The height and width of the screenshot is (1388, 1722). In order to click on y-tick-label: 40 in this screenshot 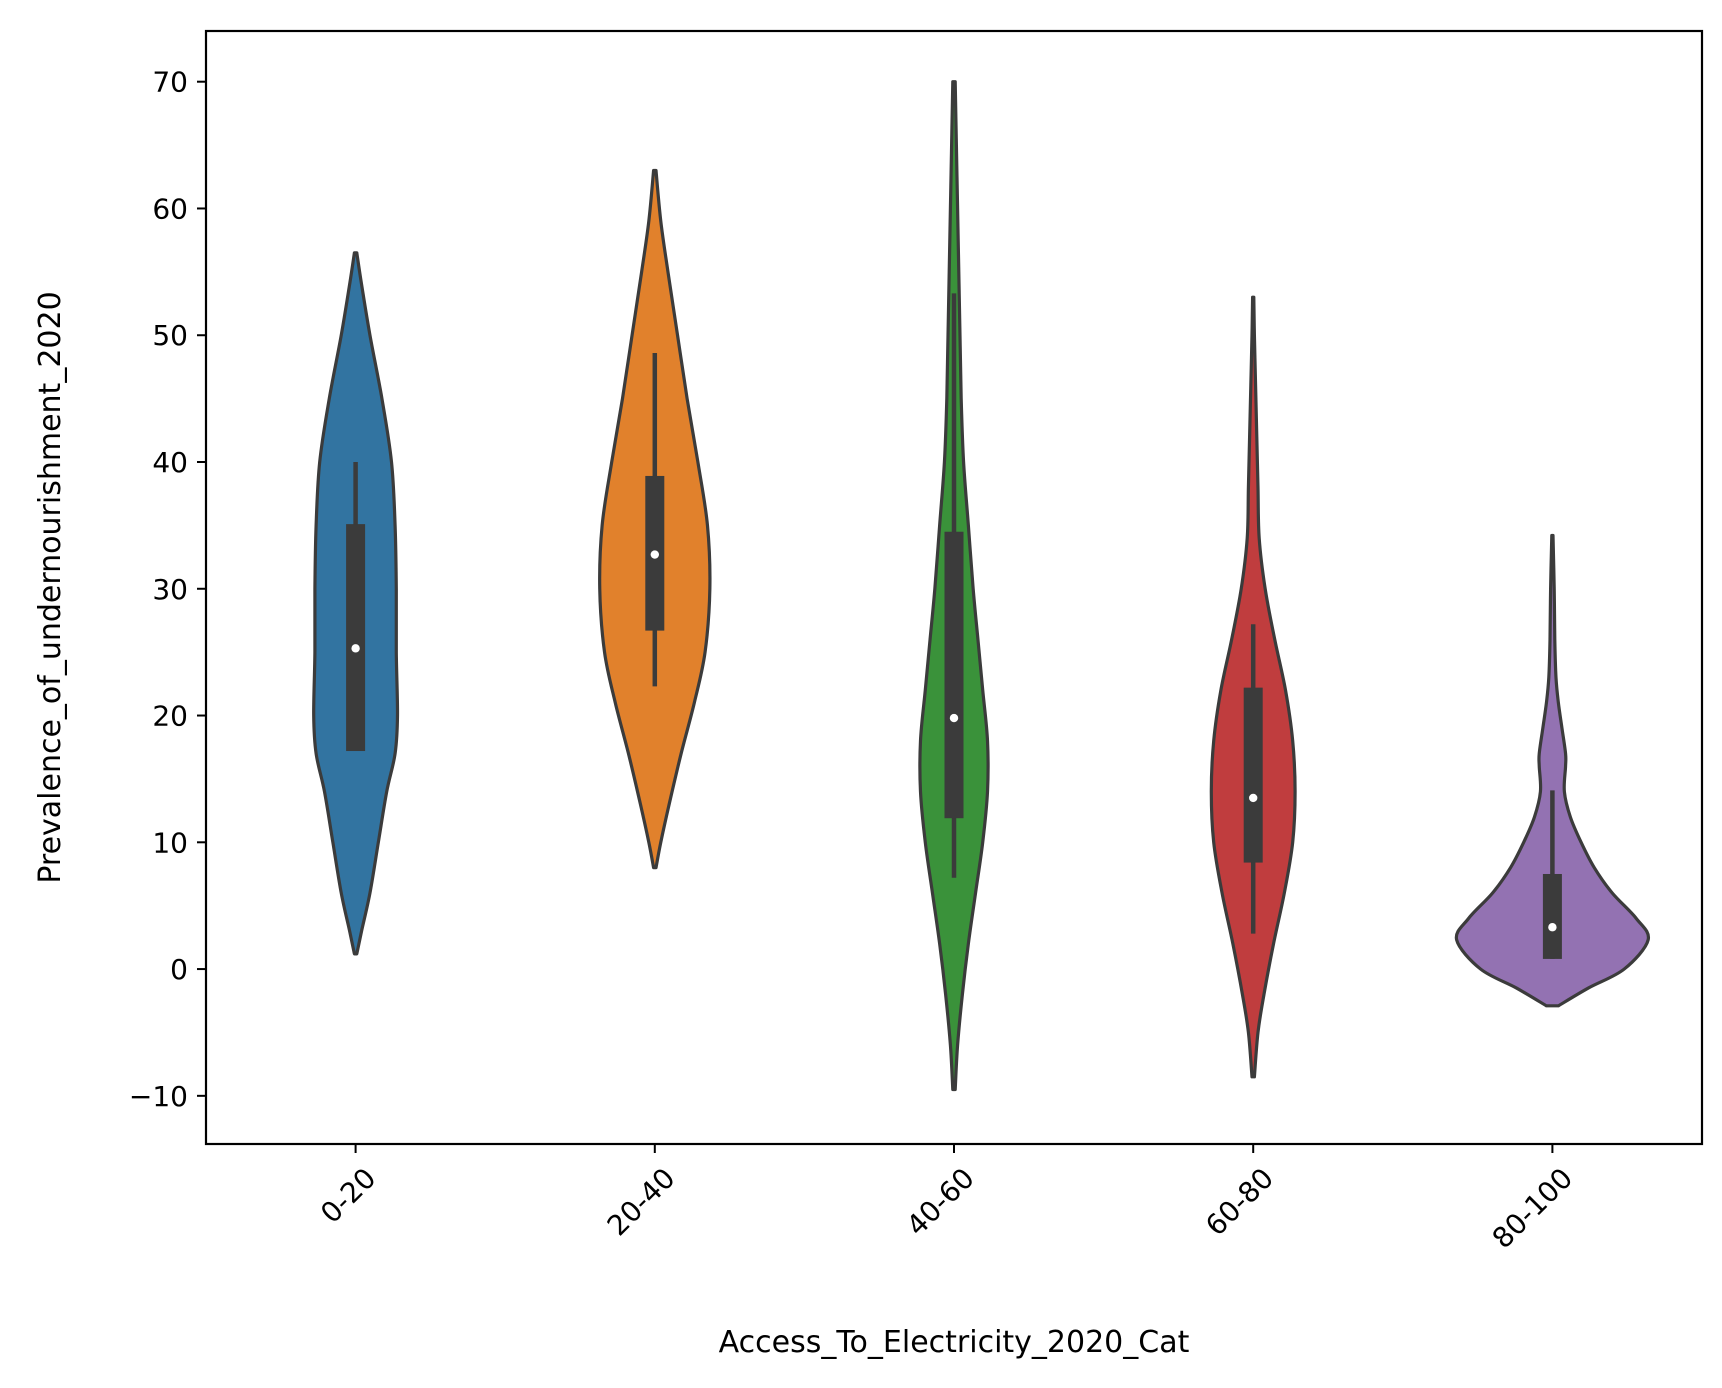, I will do `click(170, 462)`.